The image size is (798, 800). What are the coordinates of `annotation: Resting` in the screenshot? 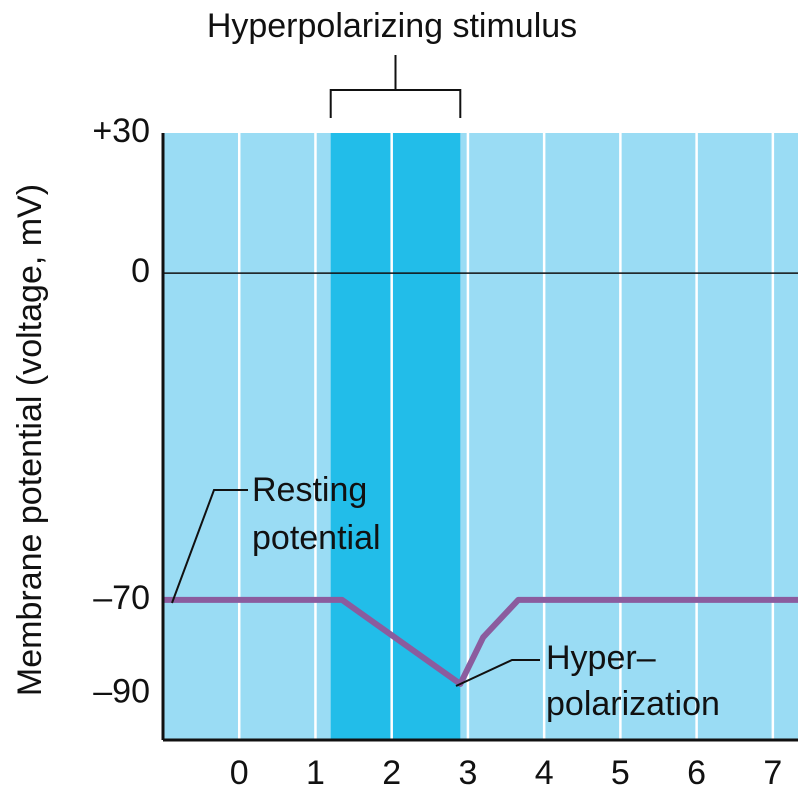 It's located at (309, 490).